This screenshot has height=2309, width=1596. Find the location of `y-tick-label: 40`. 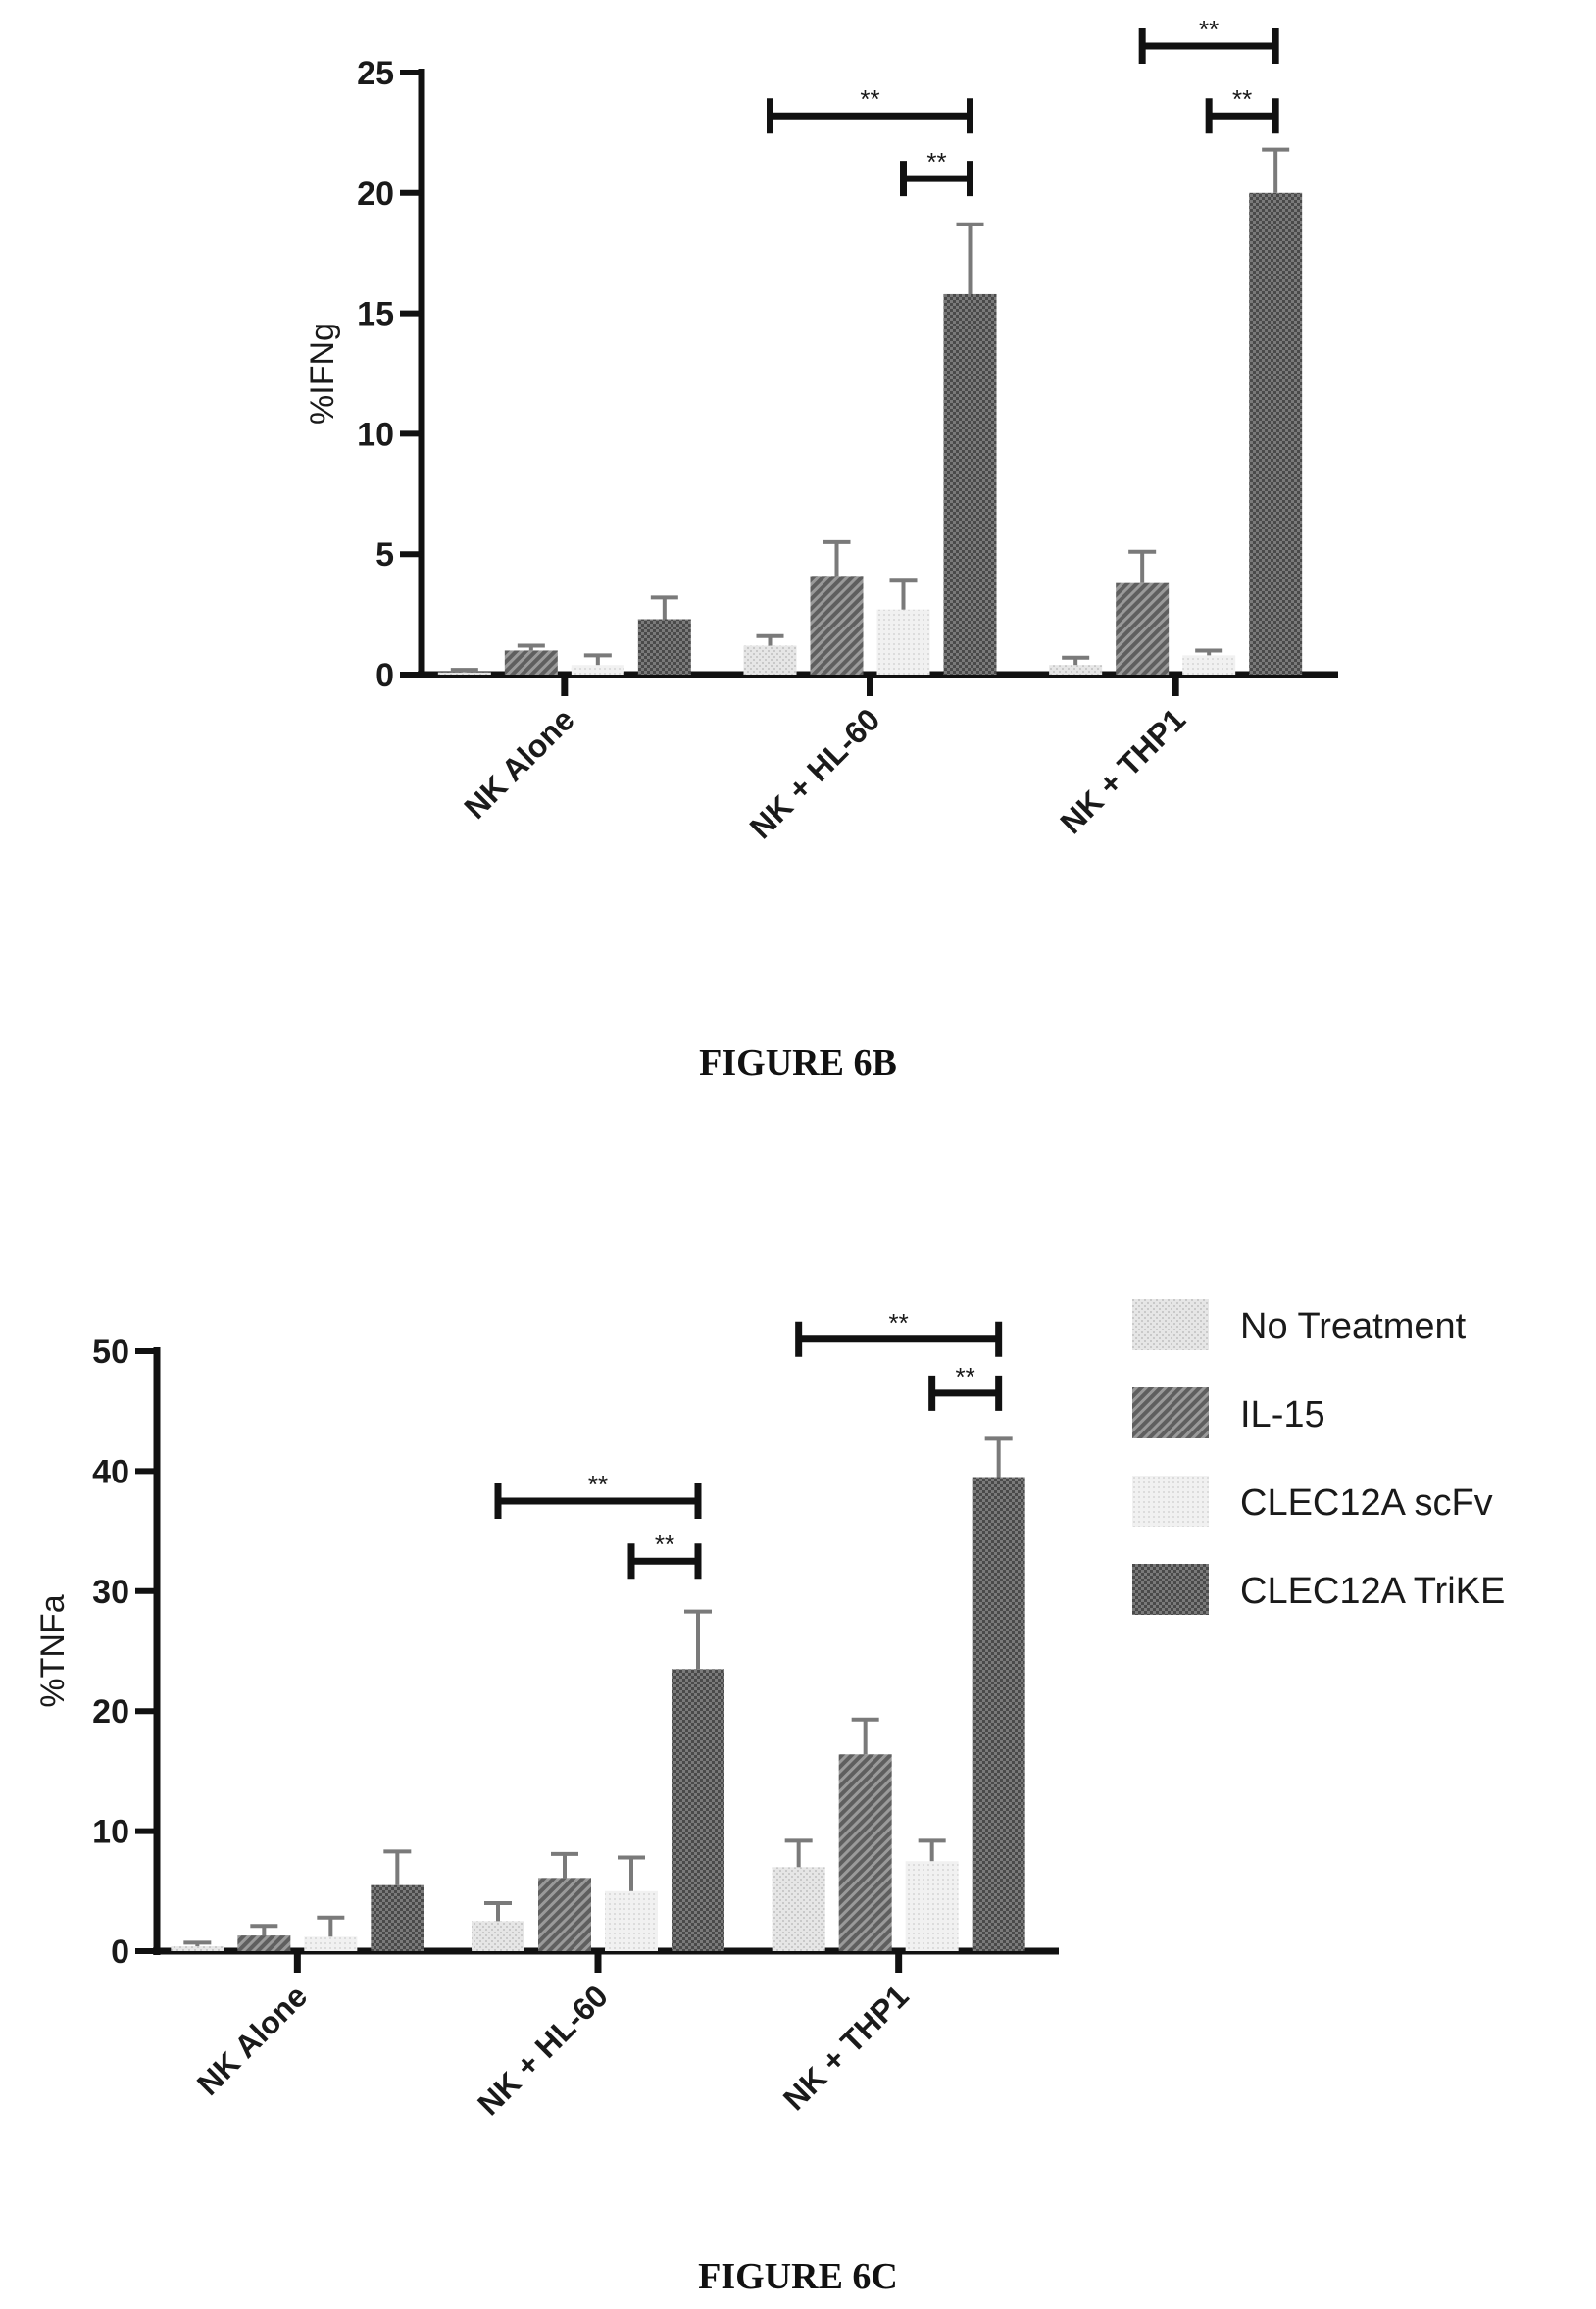

y-tick-label: 40 is located at coordinates (110, 1471).